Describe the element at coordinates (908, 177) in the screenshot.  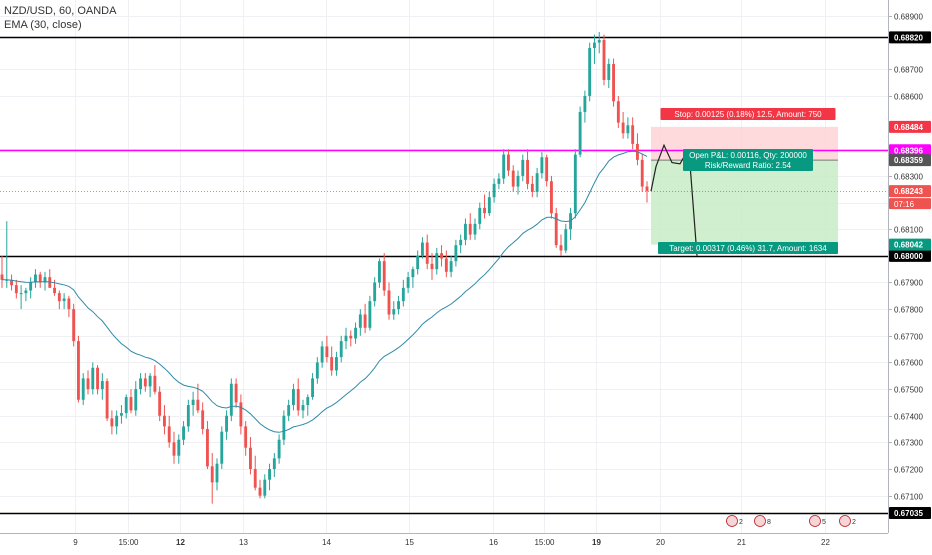
I see `y-tick-label: 0.68300` at that location.